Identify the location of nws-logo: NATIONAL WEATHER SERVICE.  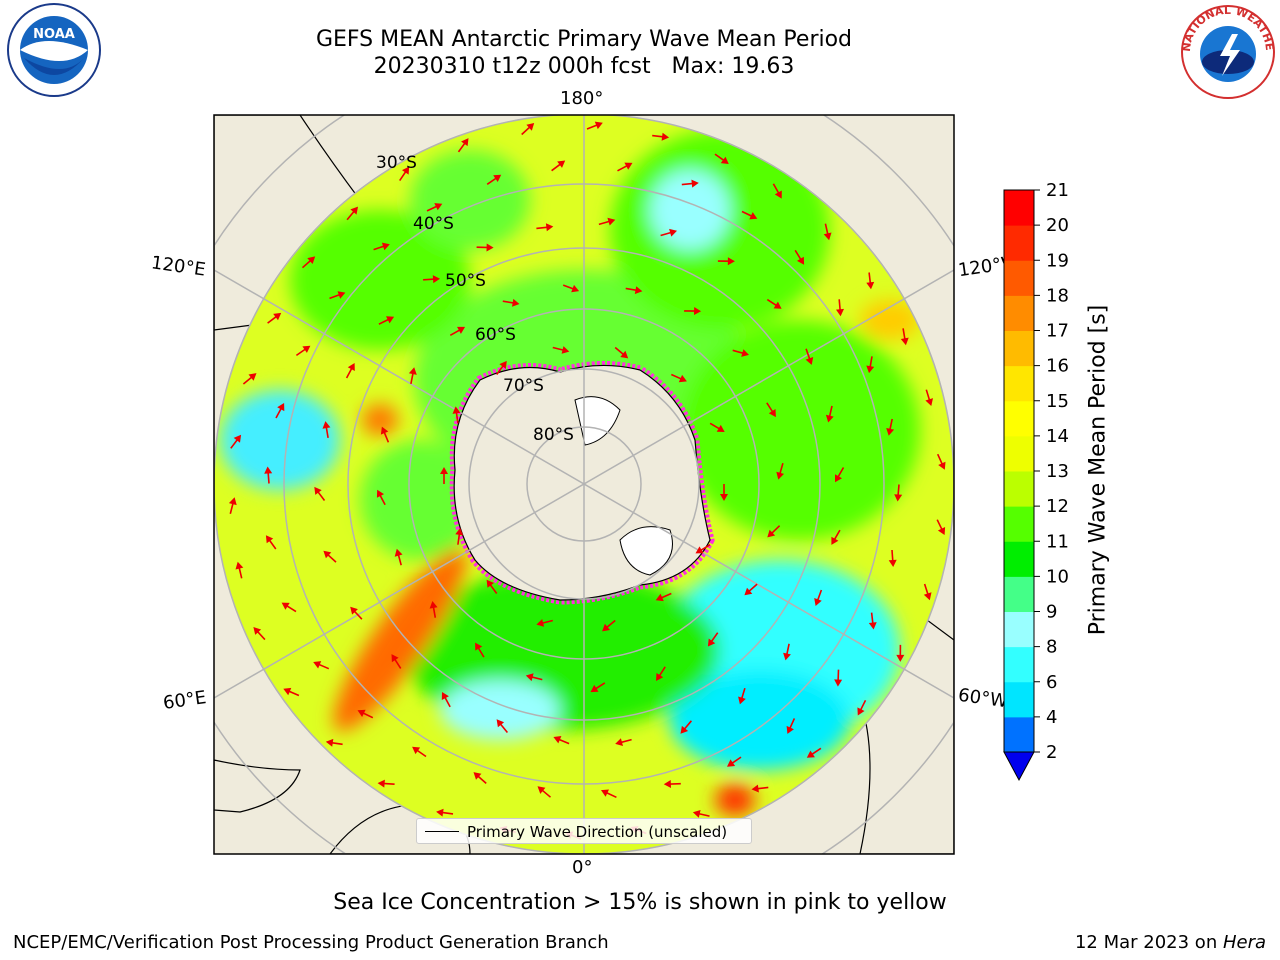
(1226, 49).